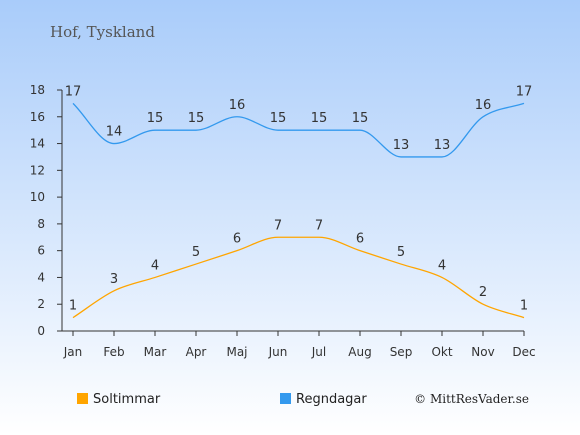  I want to click on legend: Soltimmar Regndagar, so click(222, 399).